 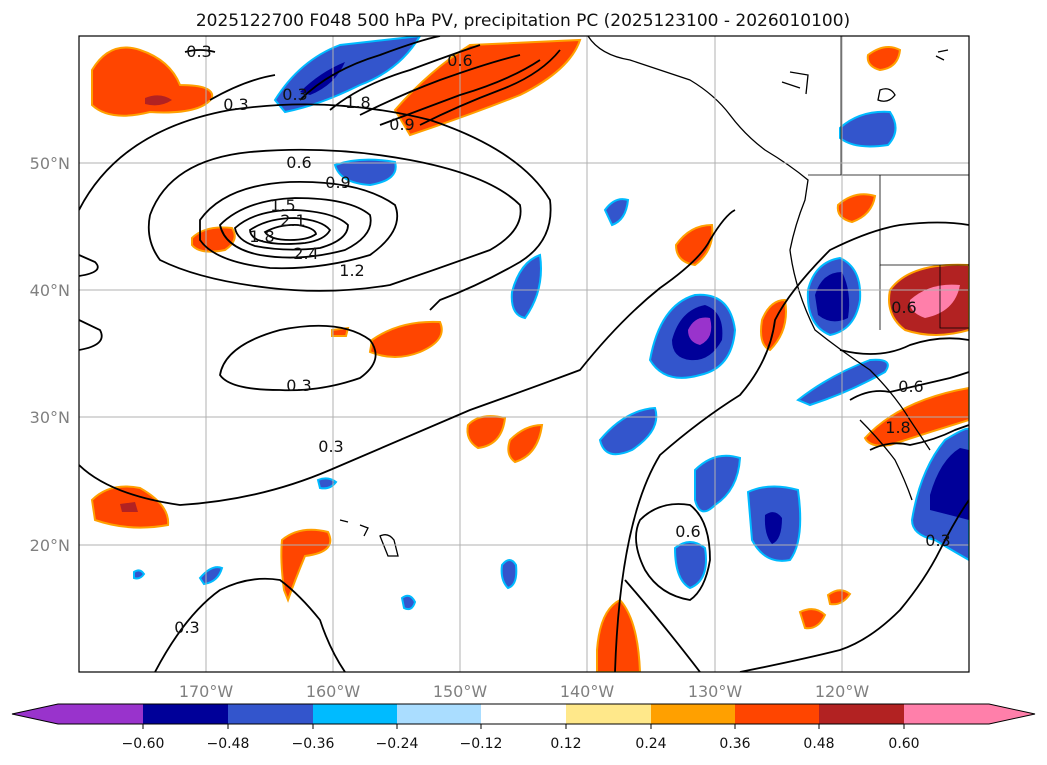 I want to click on contour-label: 2.4, so click(x=305, y=253).